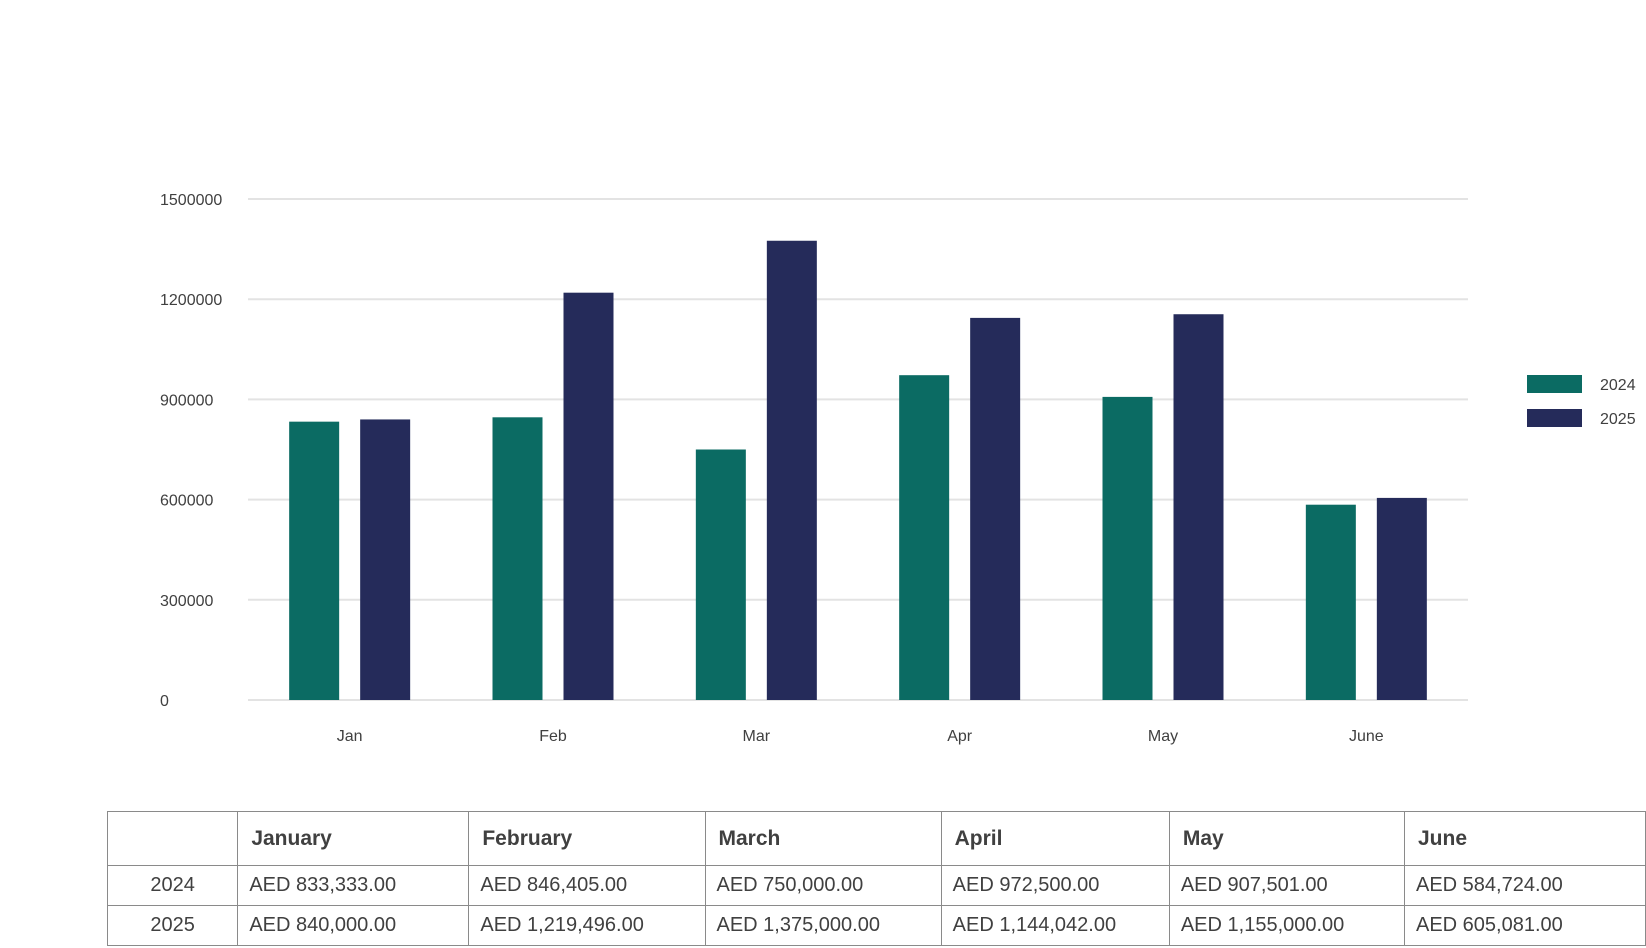 Image resolution: width=1646 pixels, height=948 pixels. Describe the element at coordinates (1330, 602) in the screenshot. I see `bar-2024-june` at that location.